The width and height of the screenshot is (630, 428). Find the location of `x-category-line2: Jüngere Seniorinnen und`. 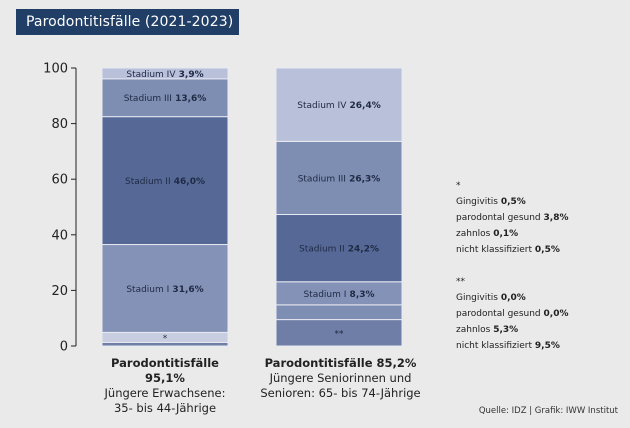

x-category-line2: Jüngere Seniorinnen und is located at coordinates (340, 378).